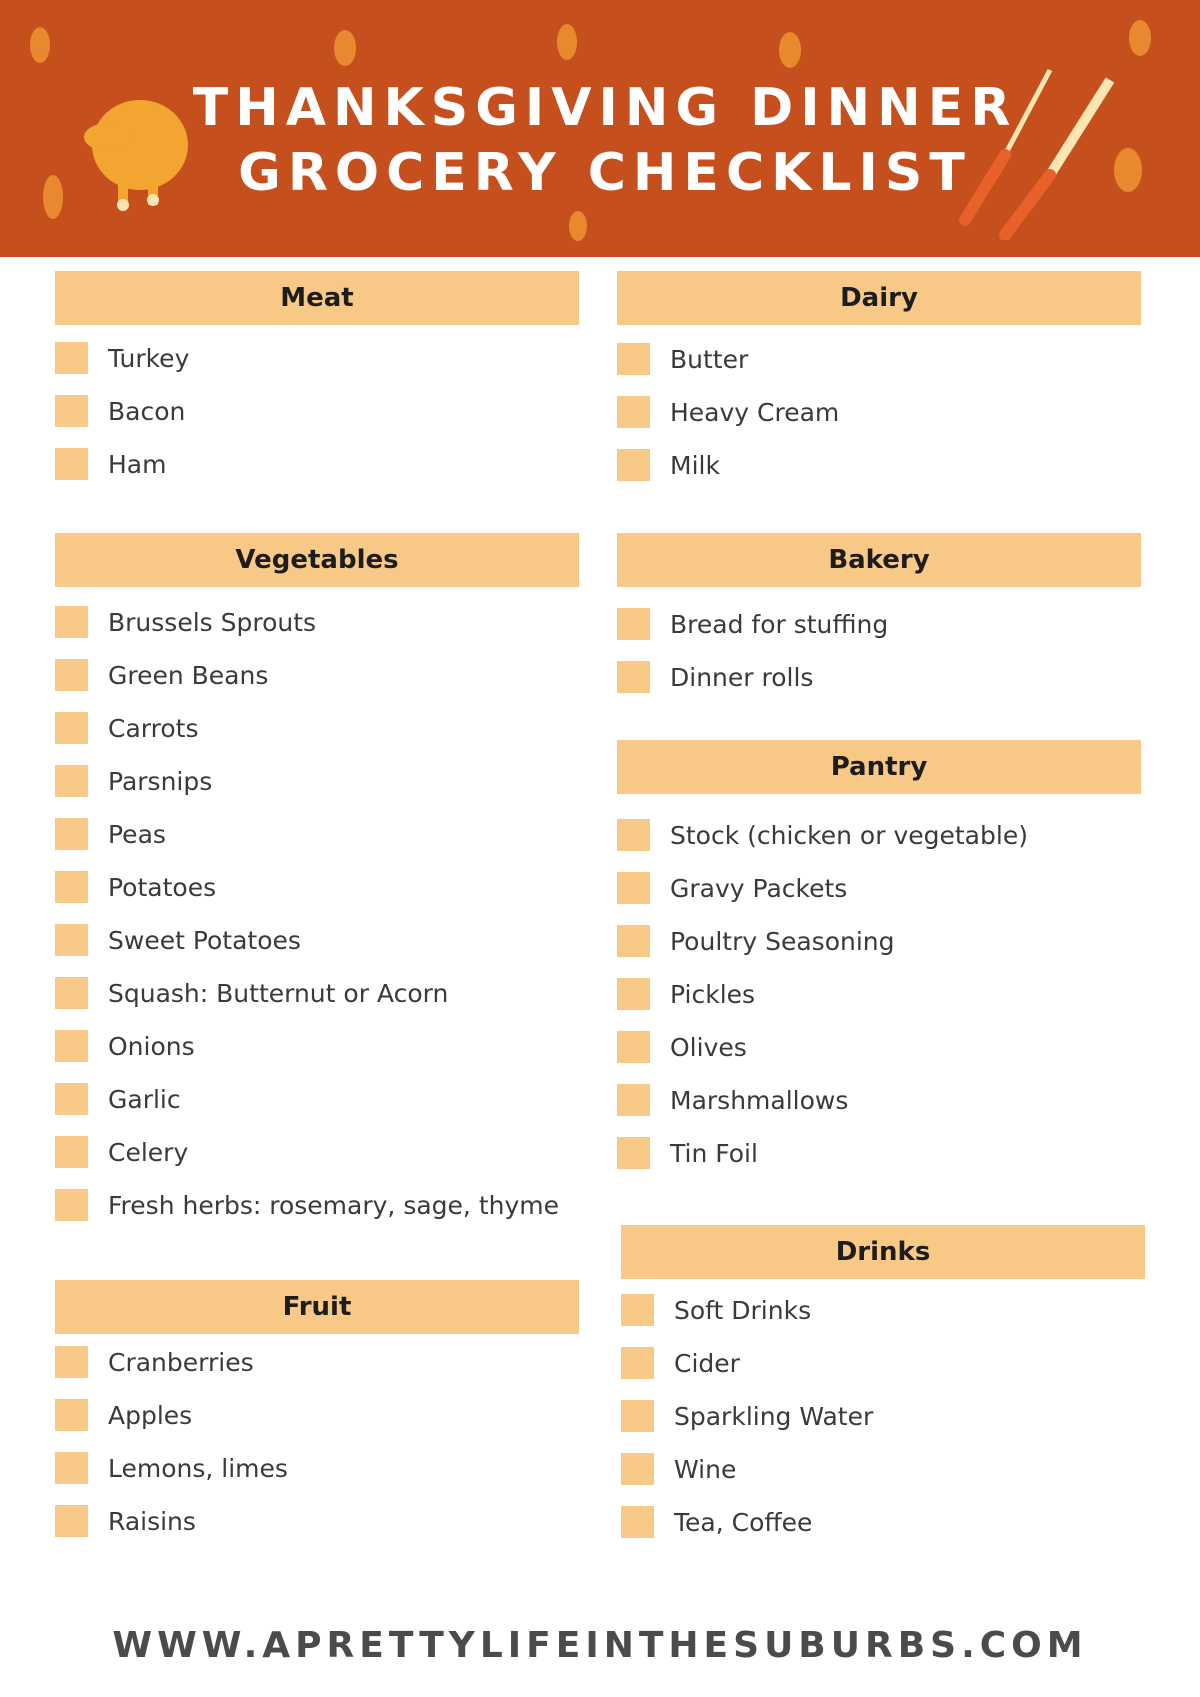  I want to click on checklist-item: Cranberries, so click(154, 1362).